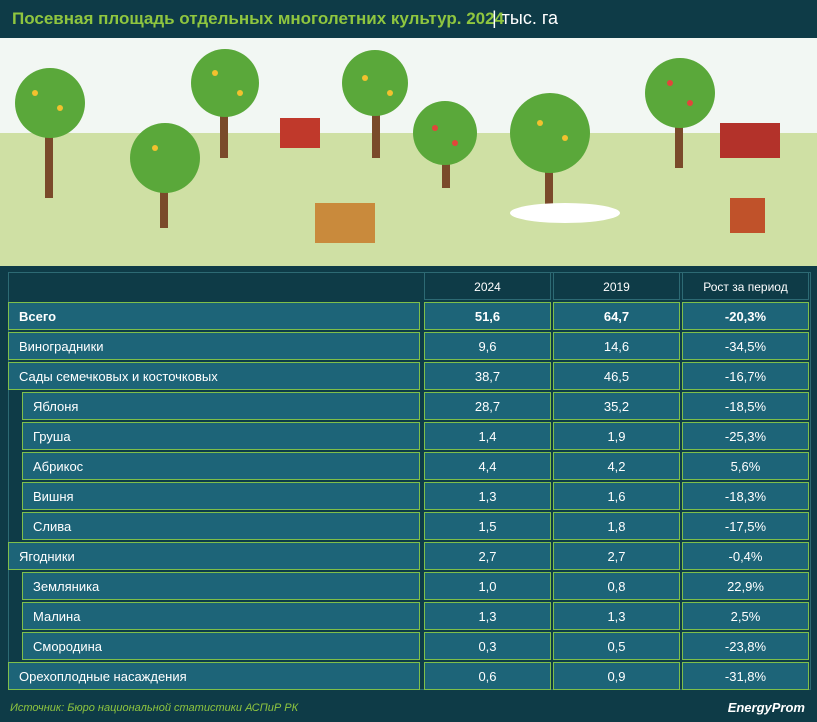  I want to click on cell-value: -18,5%, so click(745, 406).